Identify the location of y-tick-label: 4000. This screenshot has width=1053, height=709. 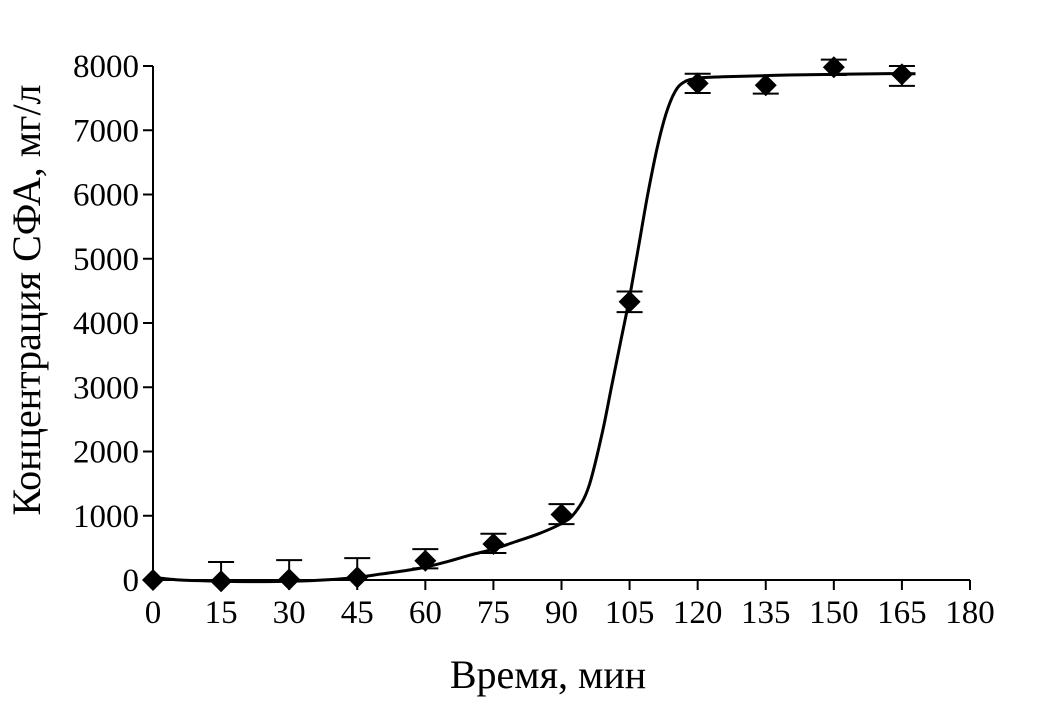
(106, 324).